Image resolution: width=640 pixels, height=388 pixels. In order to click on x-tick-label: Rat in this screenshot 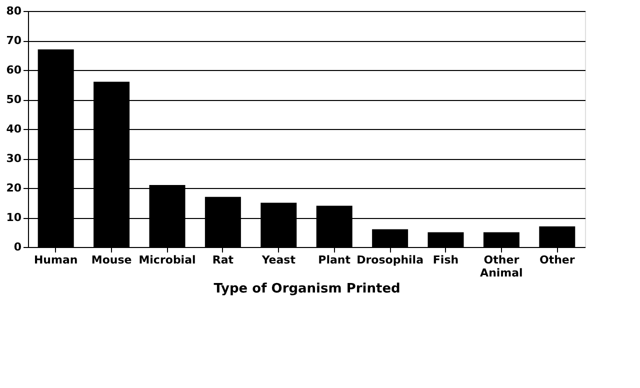, I will do `click(223, 260)`.